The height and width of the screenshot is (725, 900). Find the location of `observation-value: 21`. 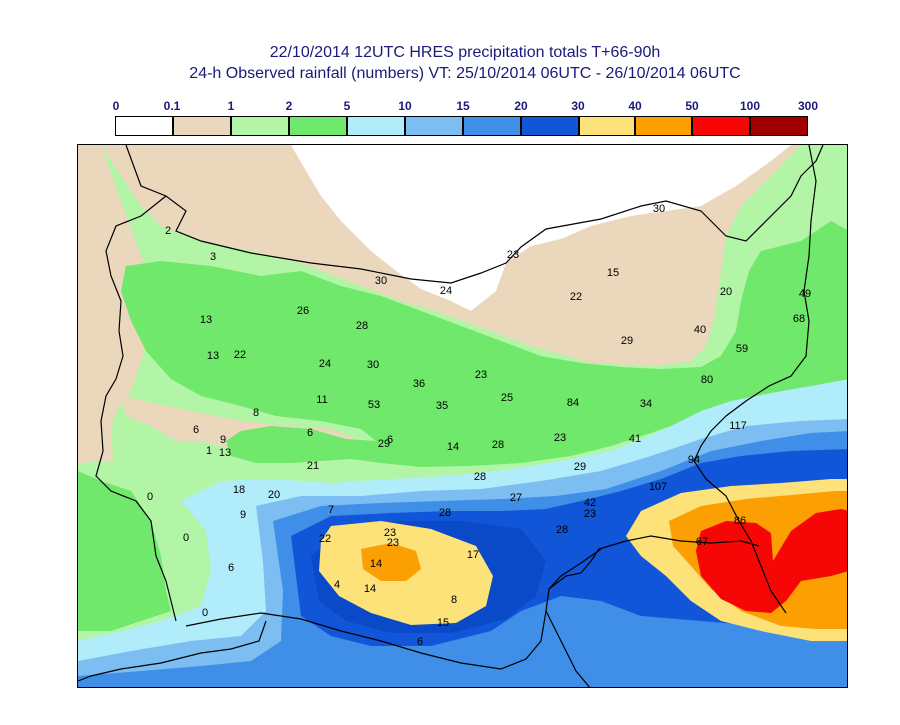

observation-value: 21 is located at coordinates (313, 466).